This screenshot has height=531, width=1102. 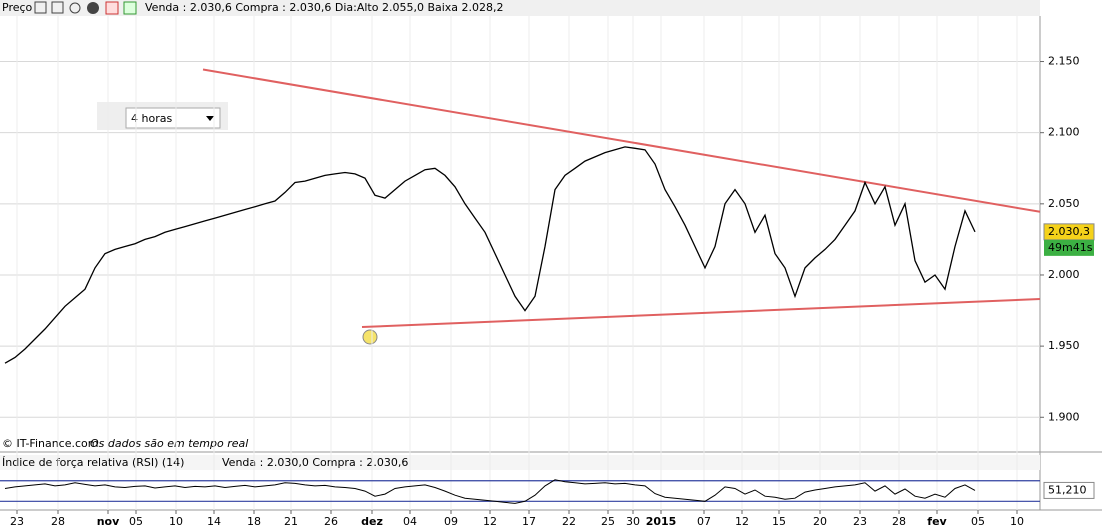 What do you see at coordinates (410, 521) in the screenshot?
I see `x-tick-label: 04` at bounding box center [410, 521].